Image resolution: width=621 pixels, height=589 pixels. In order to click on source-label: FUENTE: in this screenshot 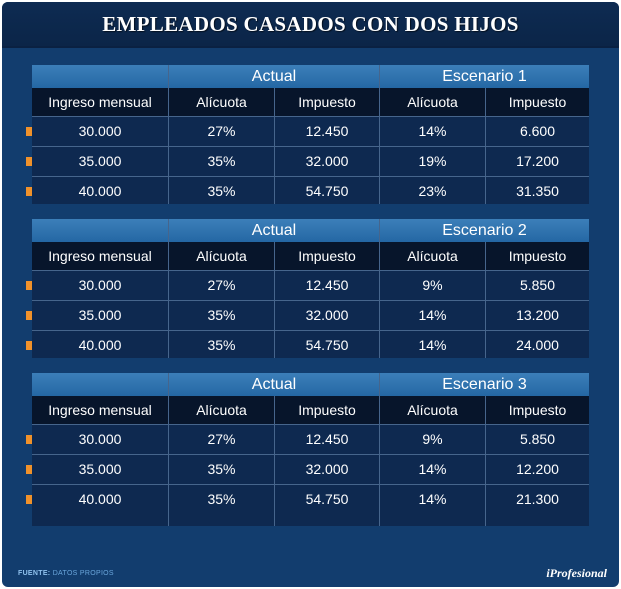, I will do `click(34, 573)`.